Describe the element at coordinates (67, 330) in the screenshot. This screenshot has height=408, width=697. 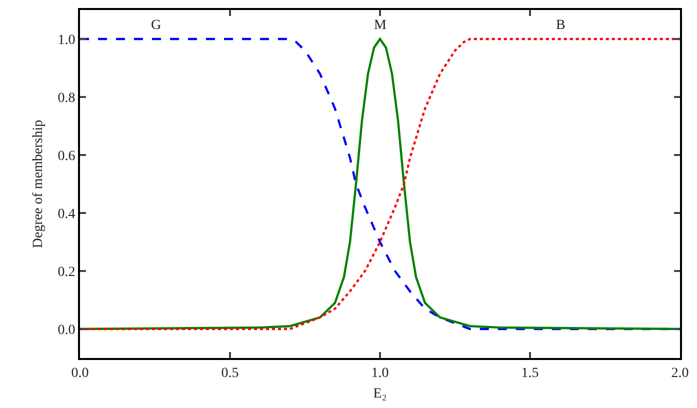
I see `y-tick-label: 0.0` at that location.